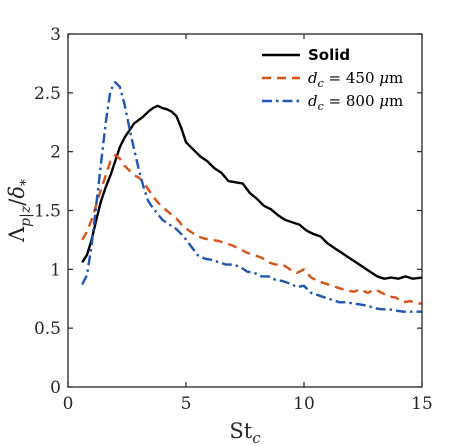 The width and height of the screenshot is (474, 445). I want to click on x-axis-label: Stc, so click(245, 432).